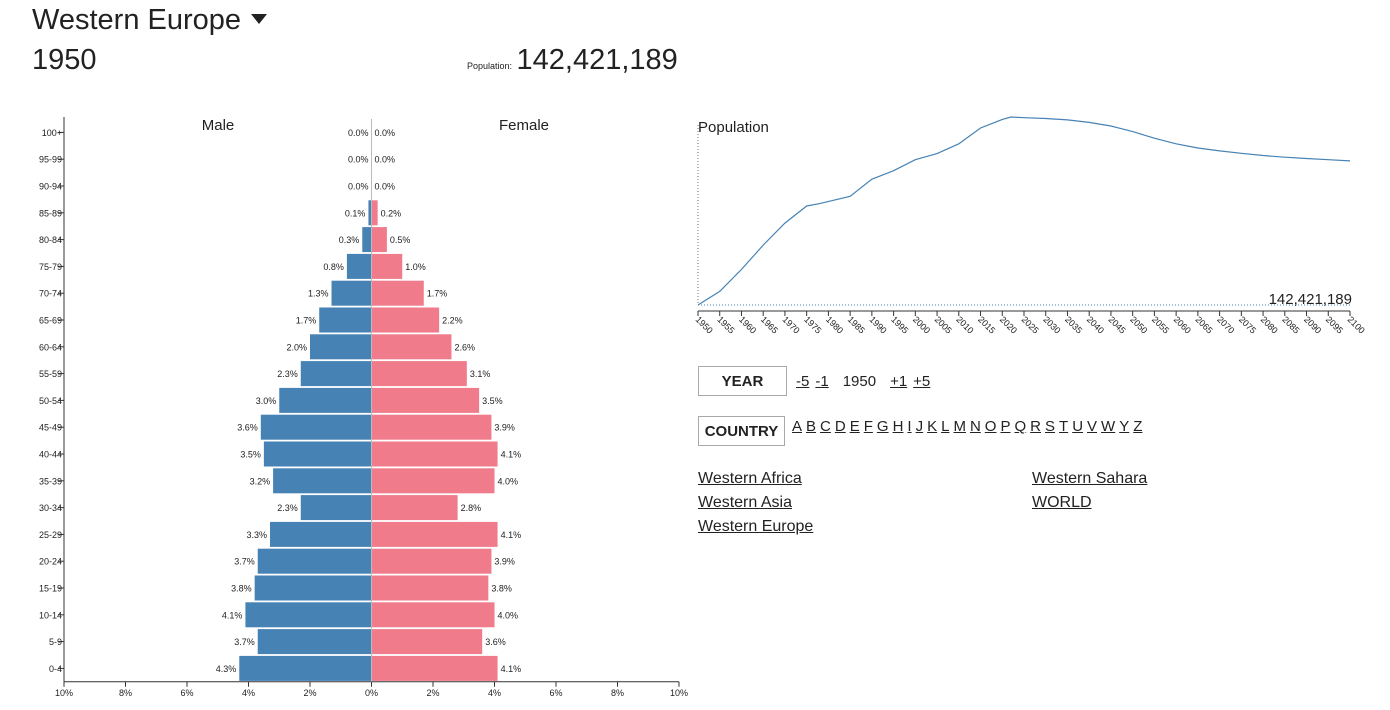  I want to click on male-value-label: 0.0%, so click(358, 187).